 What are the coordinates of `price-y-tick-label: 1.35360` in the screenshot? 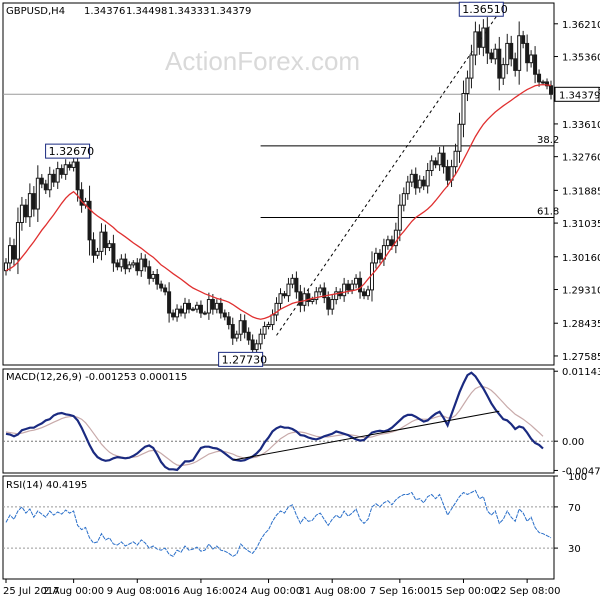 It's located at (581, 58).